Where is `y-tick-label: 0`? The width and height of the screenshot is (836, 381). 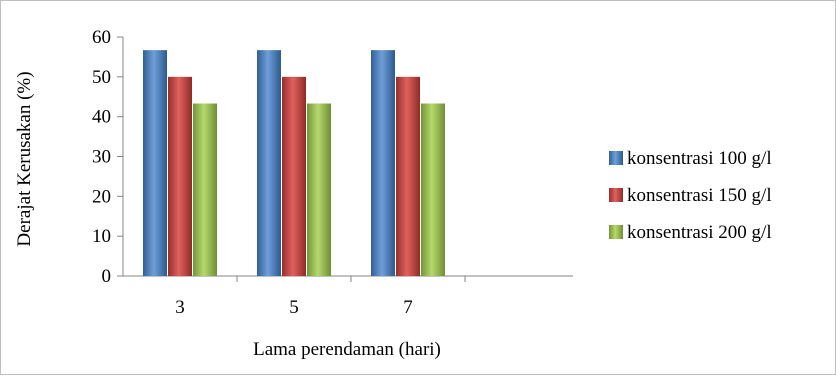
y-tick-label: 0 is located at coordinates (107, 276).